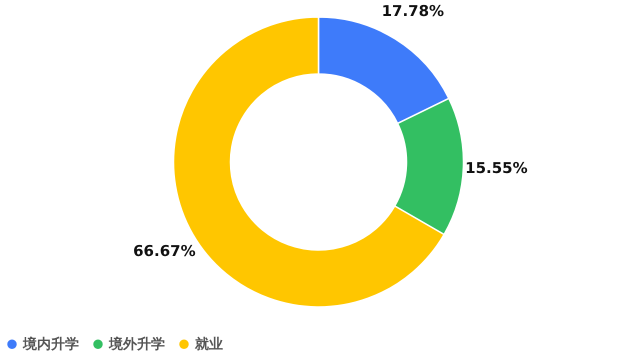  What do you see at coordinates (496, 168) in the screenshot?
I see `data-label: 15.55%` at bounding box center [496, 168].